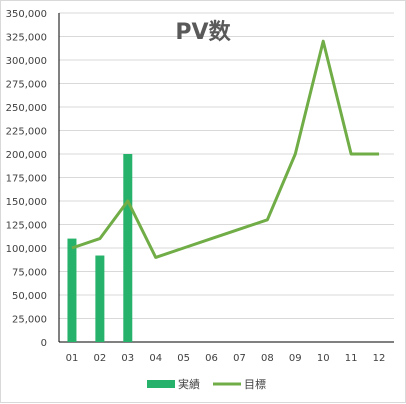 This screenshot has width=406, height=404. Describe the element at coordinates (26, 85) in the screenshot. I see `y-tick-label: 275,000` at that location.